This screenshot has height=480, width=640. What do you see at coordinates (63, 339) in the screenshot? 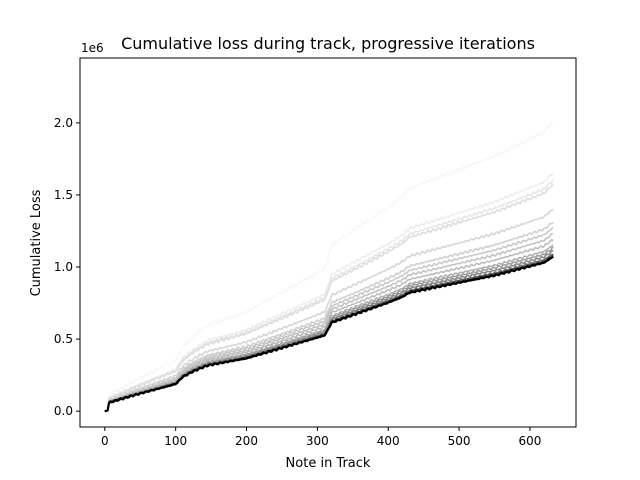
I see `y-tick-label: 0.5` at bounding box center [63, 339].